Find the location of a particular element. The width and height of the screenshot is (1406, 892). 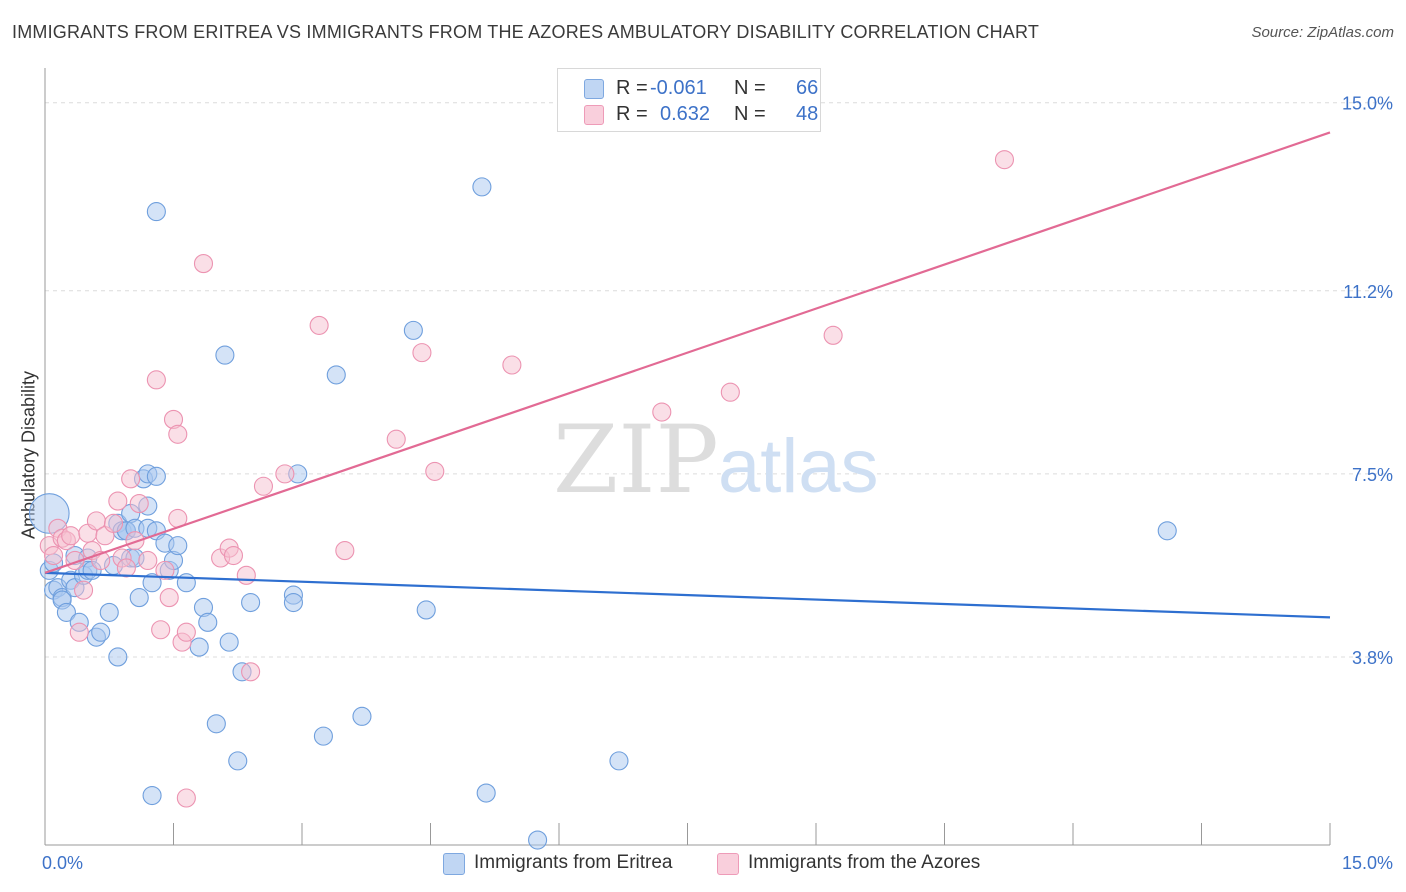

watermark: ZIP atlas is located at coordinates (716, 460).